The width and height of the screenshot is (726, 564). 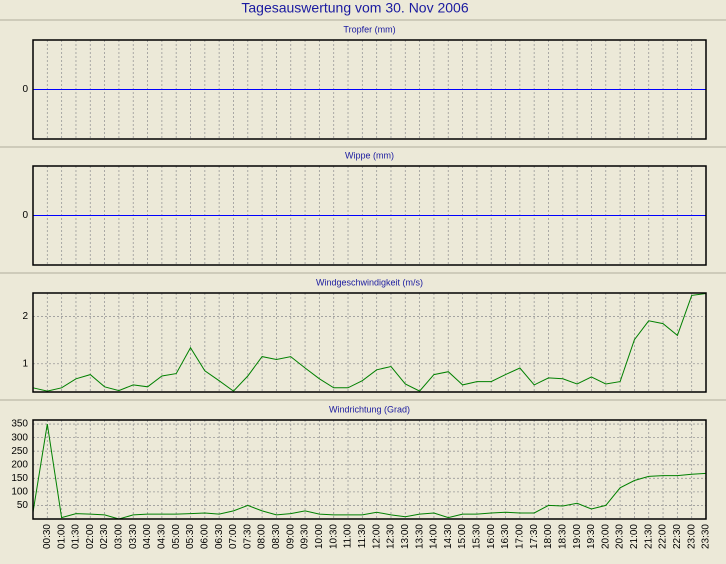 I want to click on x-tick-label: 14:30, so click(x=448, y=536).